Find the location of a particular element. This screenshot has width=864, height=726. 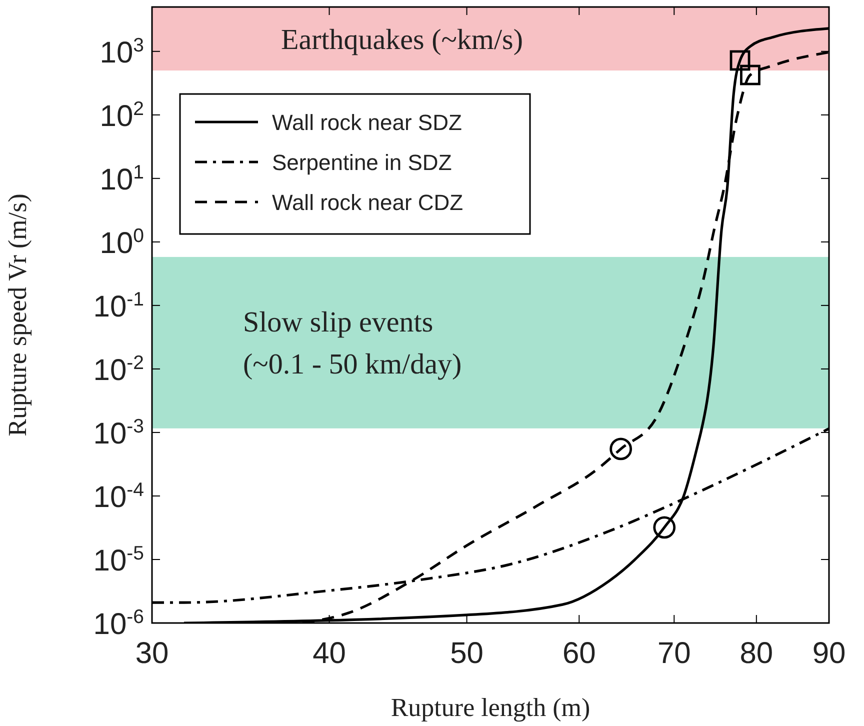

x-tick-label: 90 is located at coordinates (829, 653).